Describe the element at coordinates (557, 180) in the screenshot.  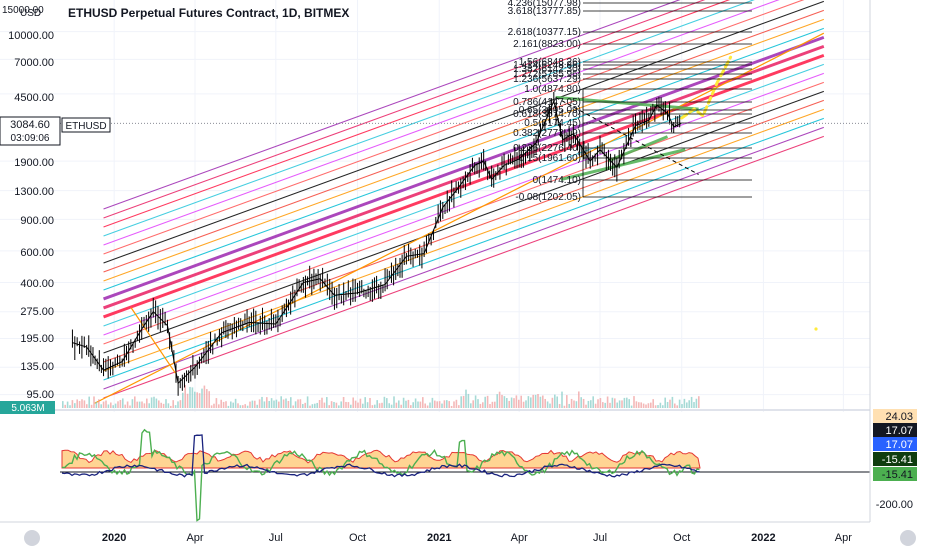
I see `fib-level-label: 0(1474.10)` at that location.